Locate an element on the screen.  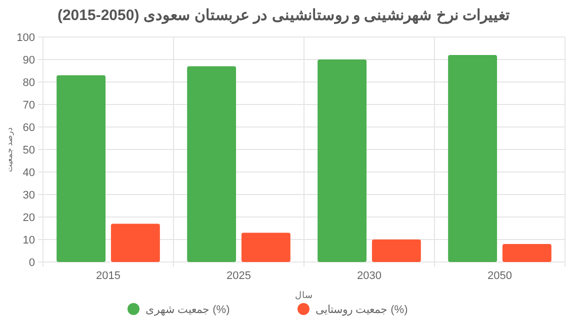
y-axis-title: درصد جمعیت is located at coordinates (9, 149).